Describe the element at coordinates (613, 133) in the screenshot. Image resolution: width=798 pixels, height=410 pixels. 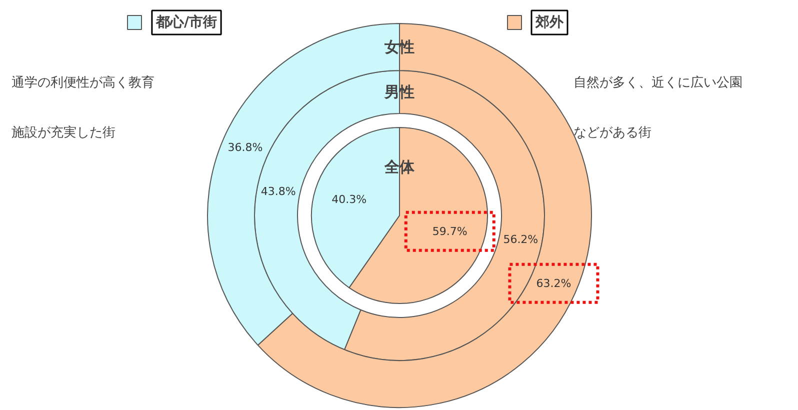
I see `text: などがある街` at that location.